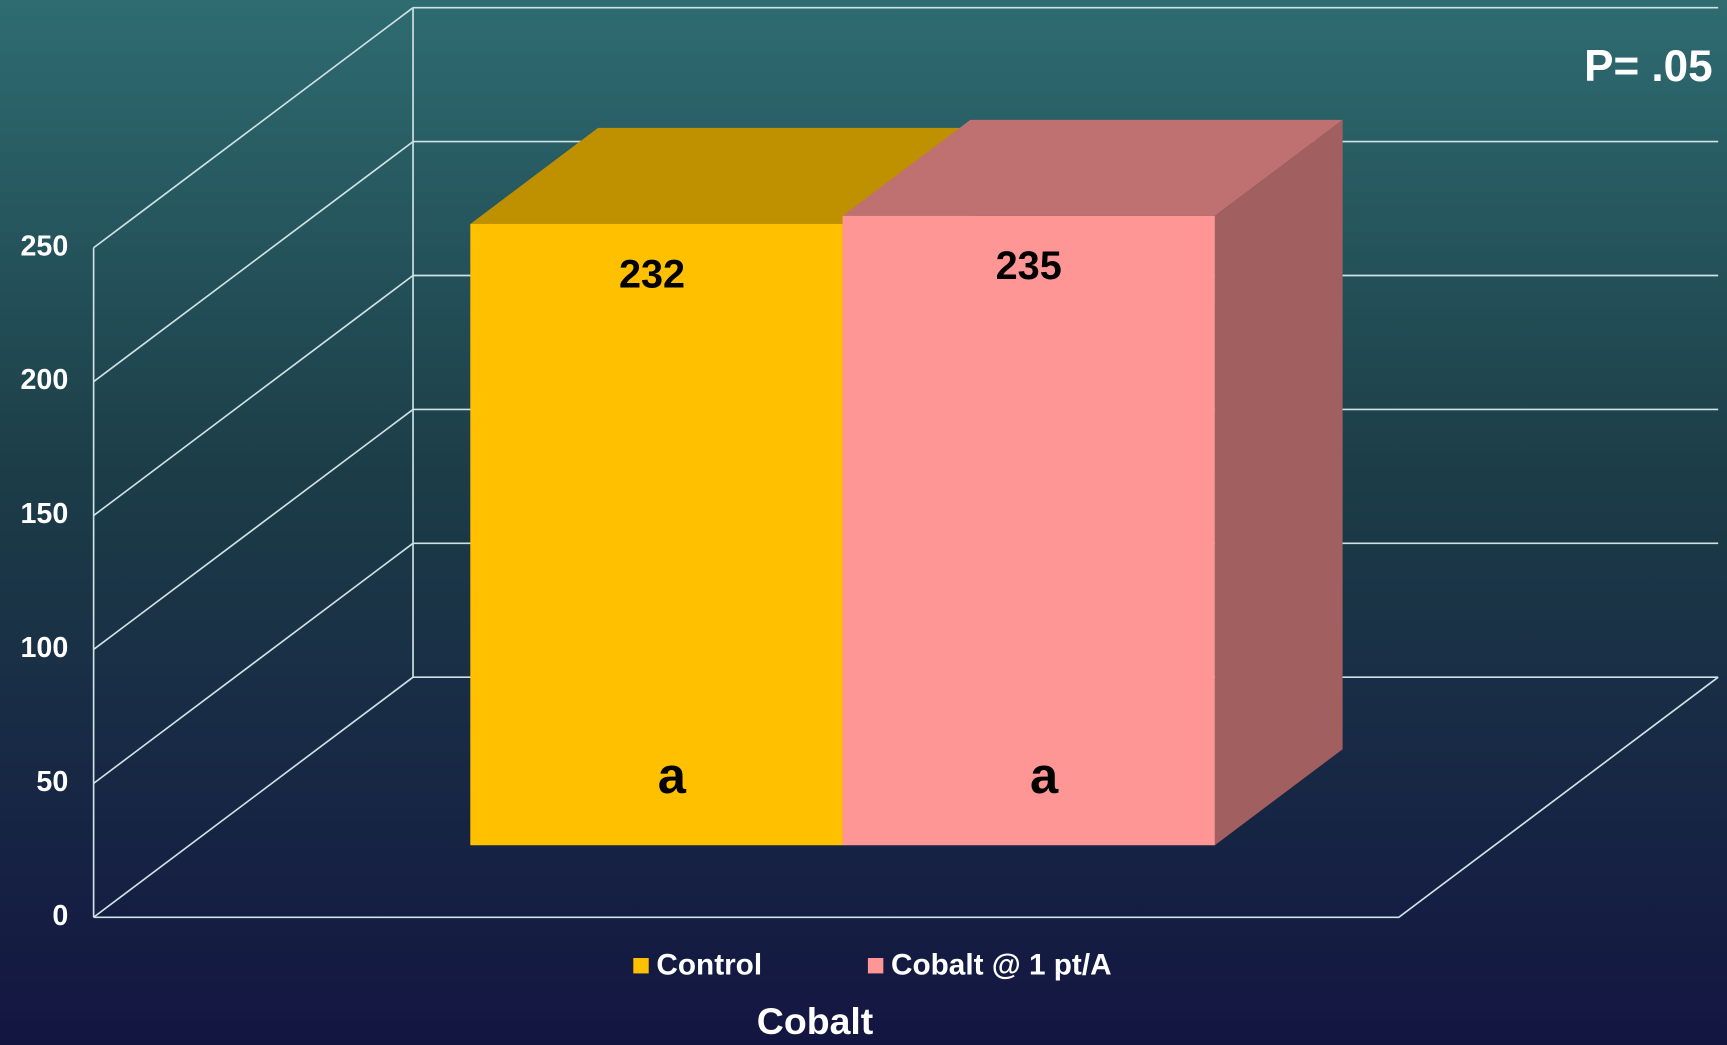 The image size is (1727, 1045). Describe the element at coordinates (45, 246) in the screenshot. I see `y-tick-label: 250` at that location.